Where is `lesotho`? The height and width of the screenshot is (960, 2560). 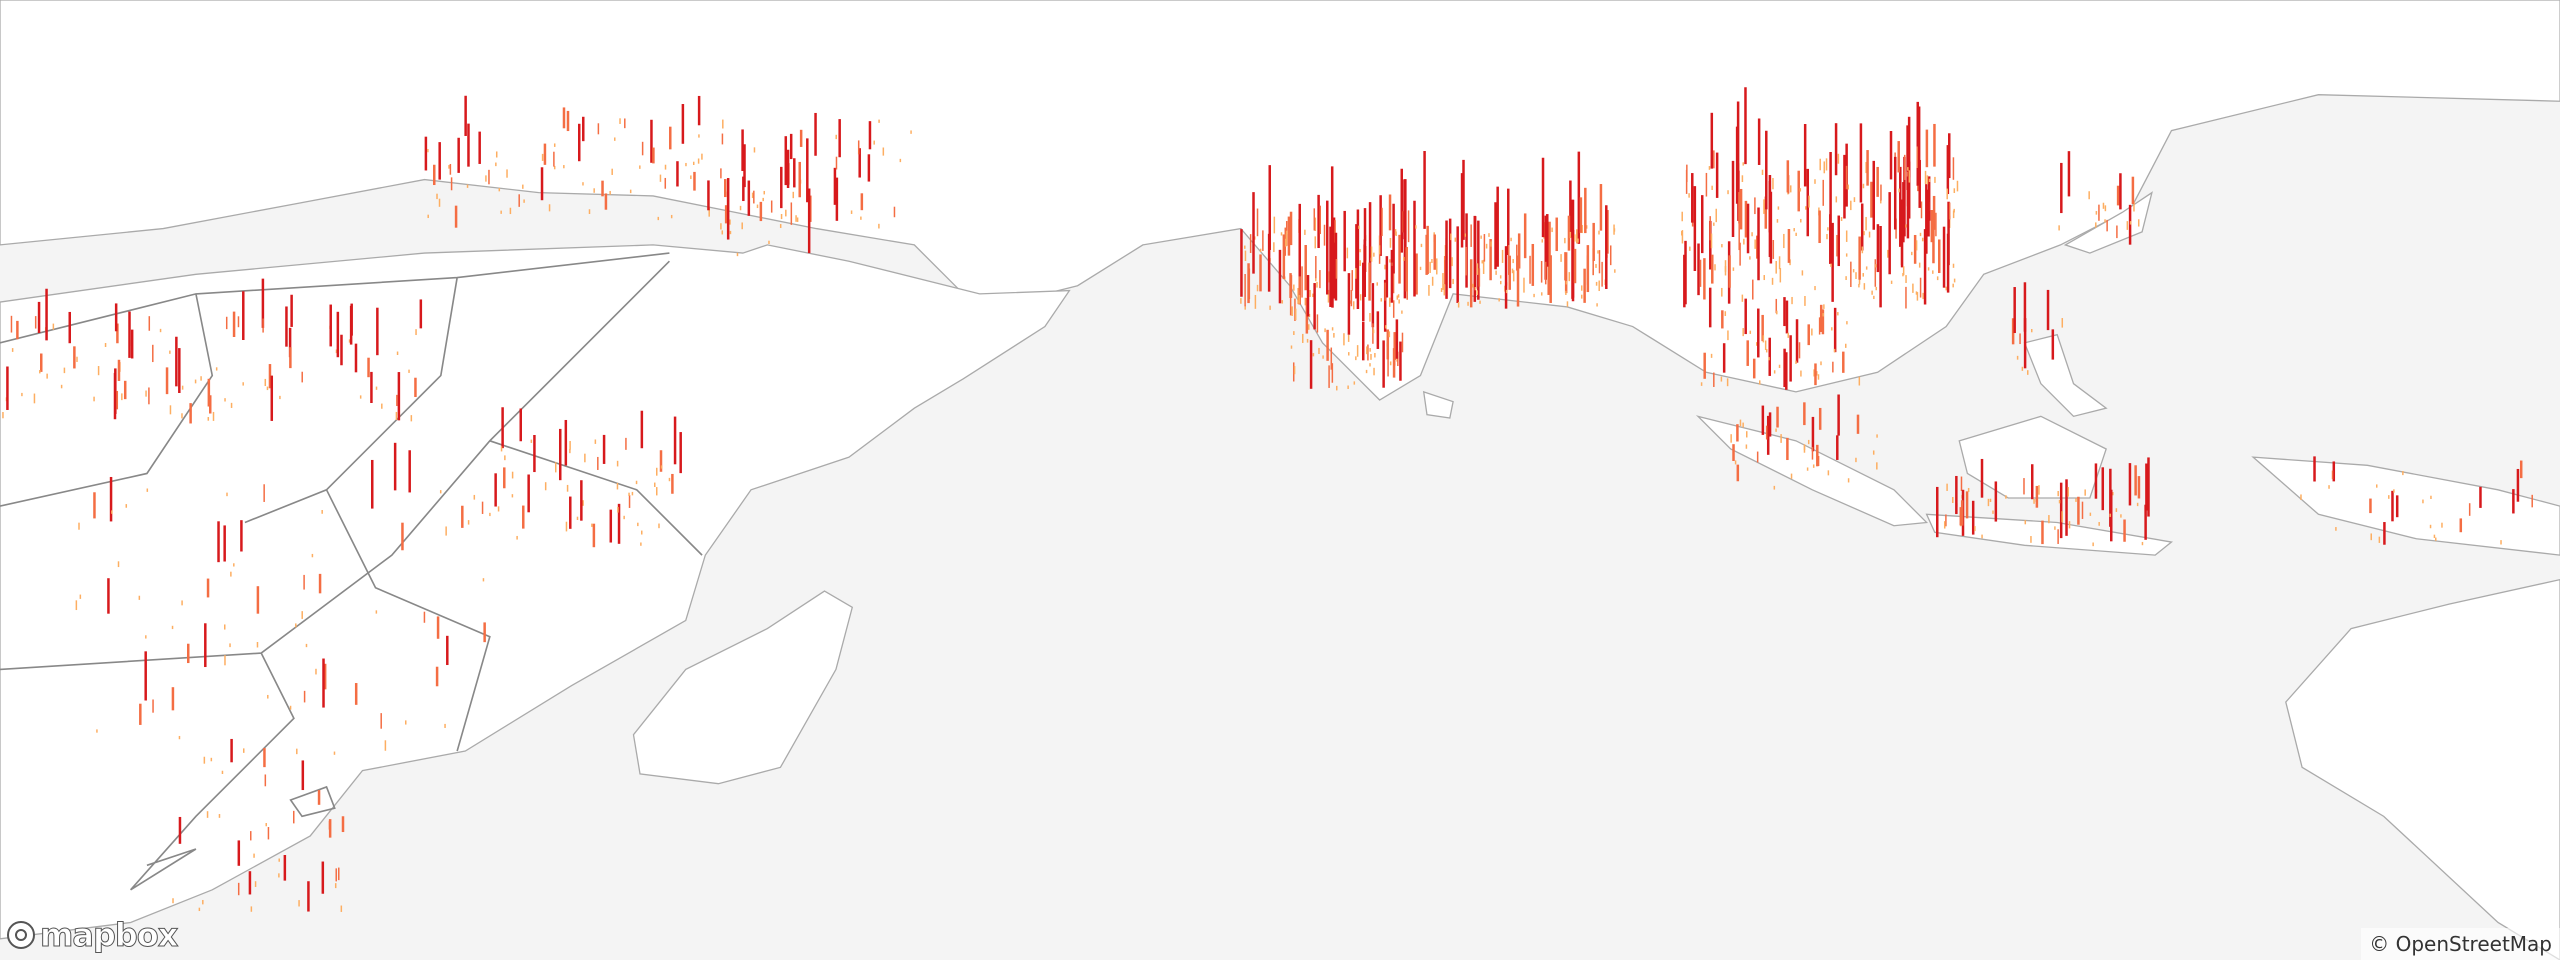 lesotho is located at coordinates (312, 801).